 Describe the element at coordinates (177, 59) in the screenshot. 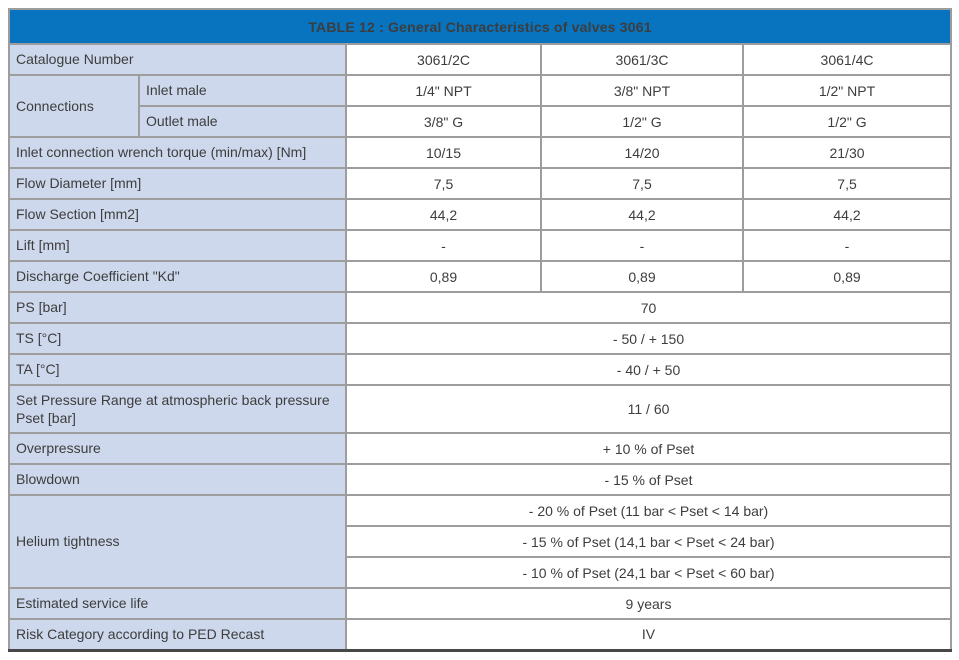

I see `row-label: Catalogue Number` at that location.